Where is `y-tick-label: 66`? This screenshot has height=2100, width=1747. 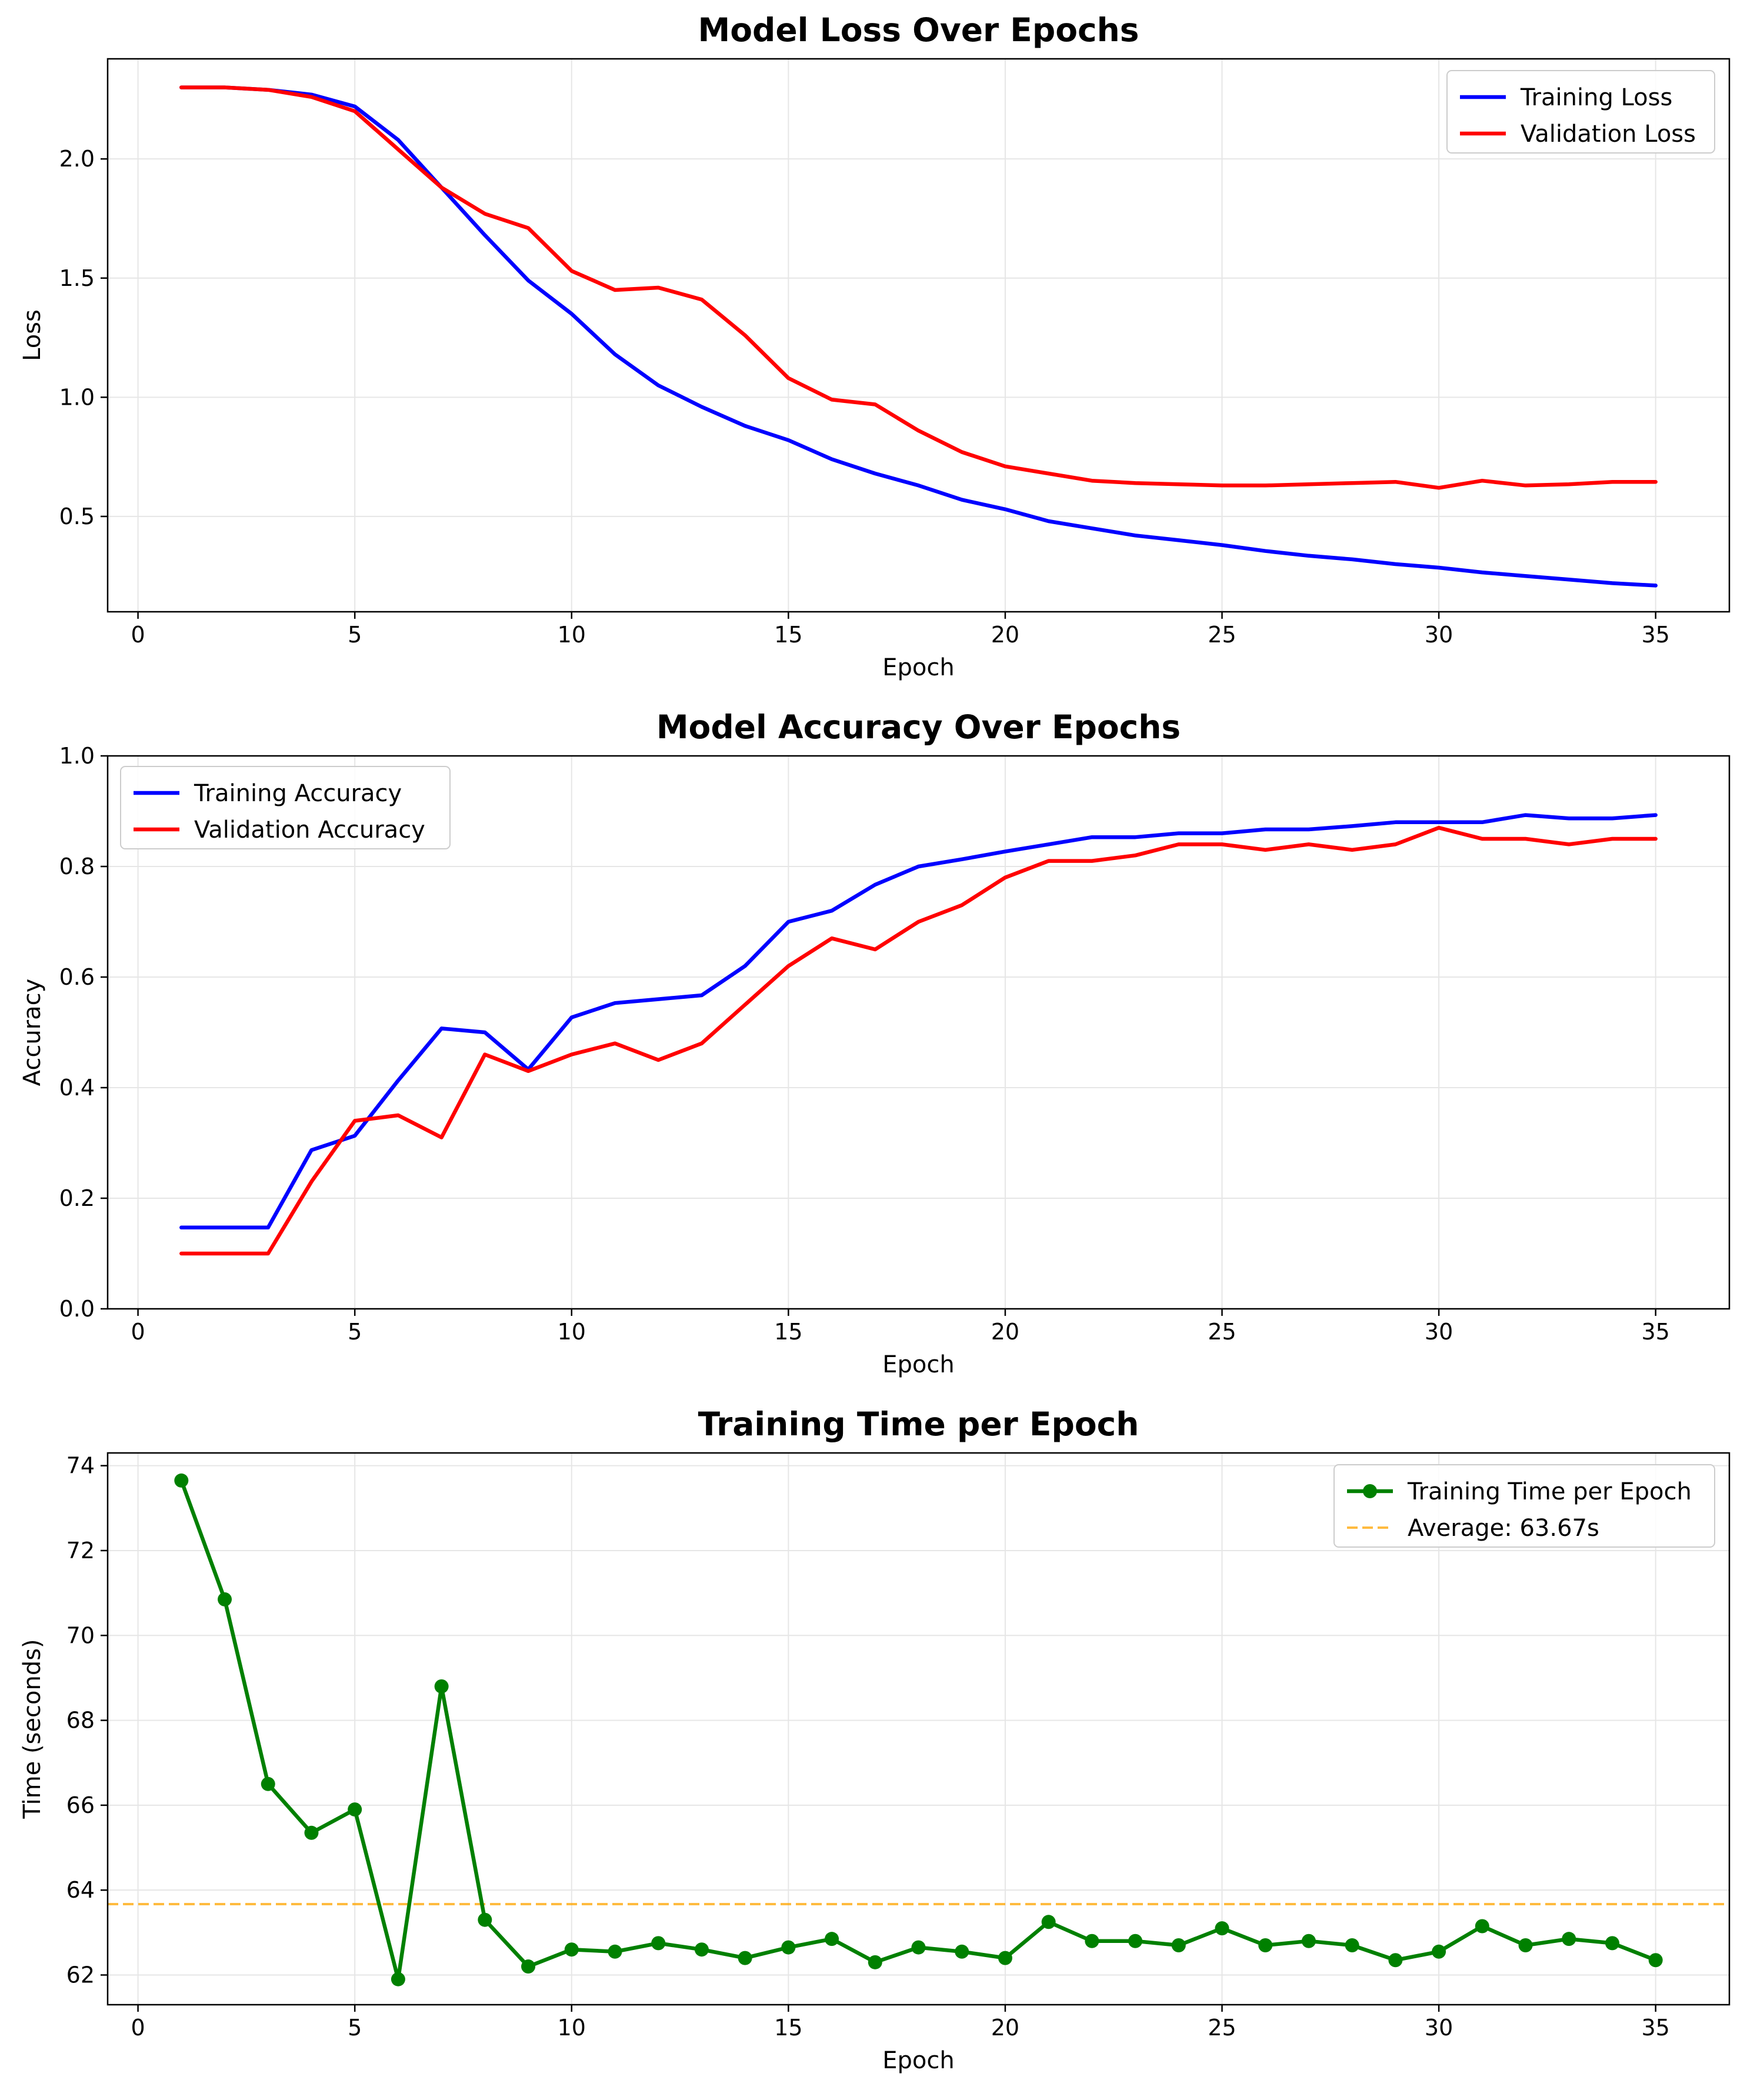 y-tick-label: 66 is located at coordinates (80, 1805).